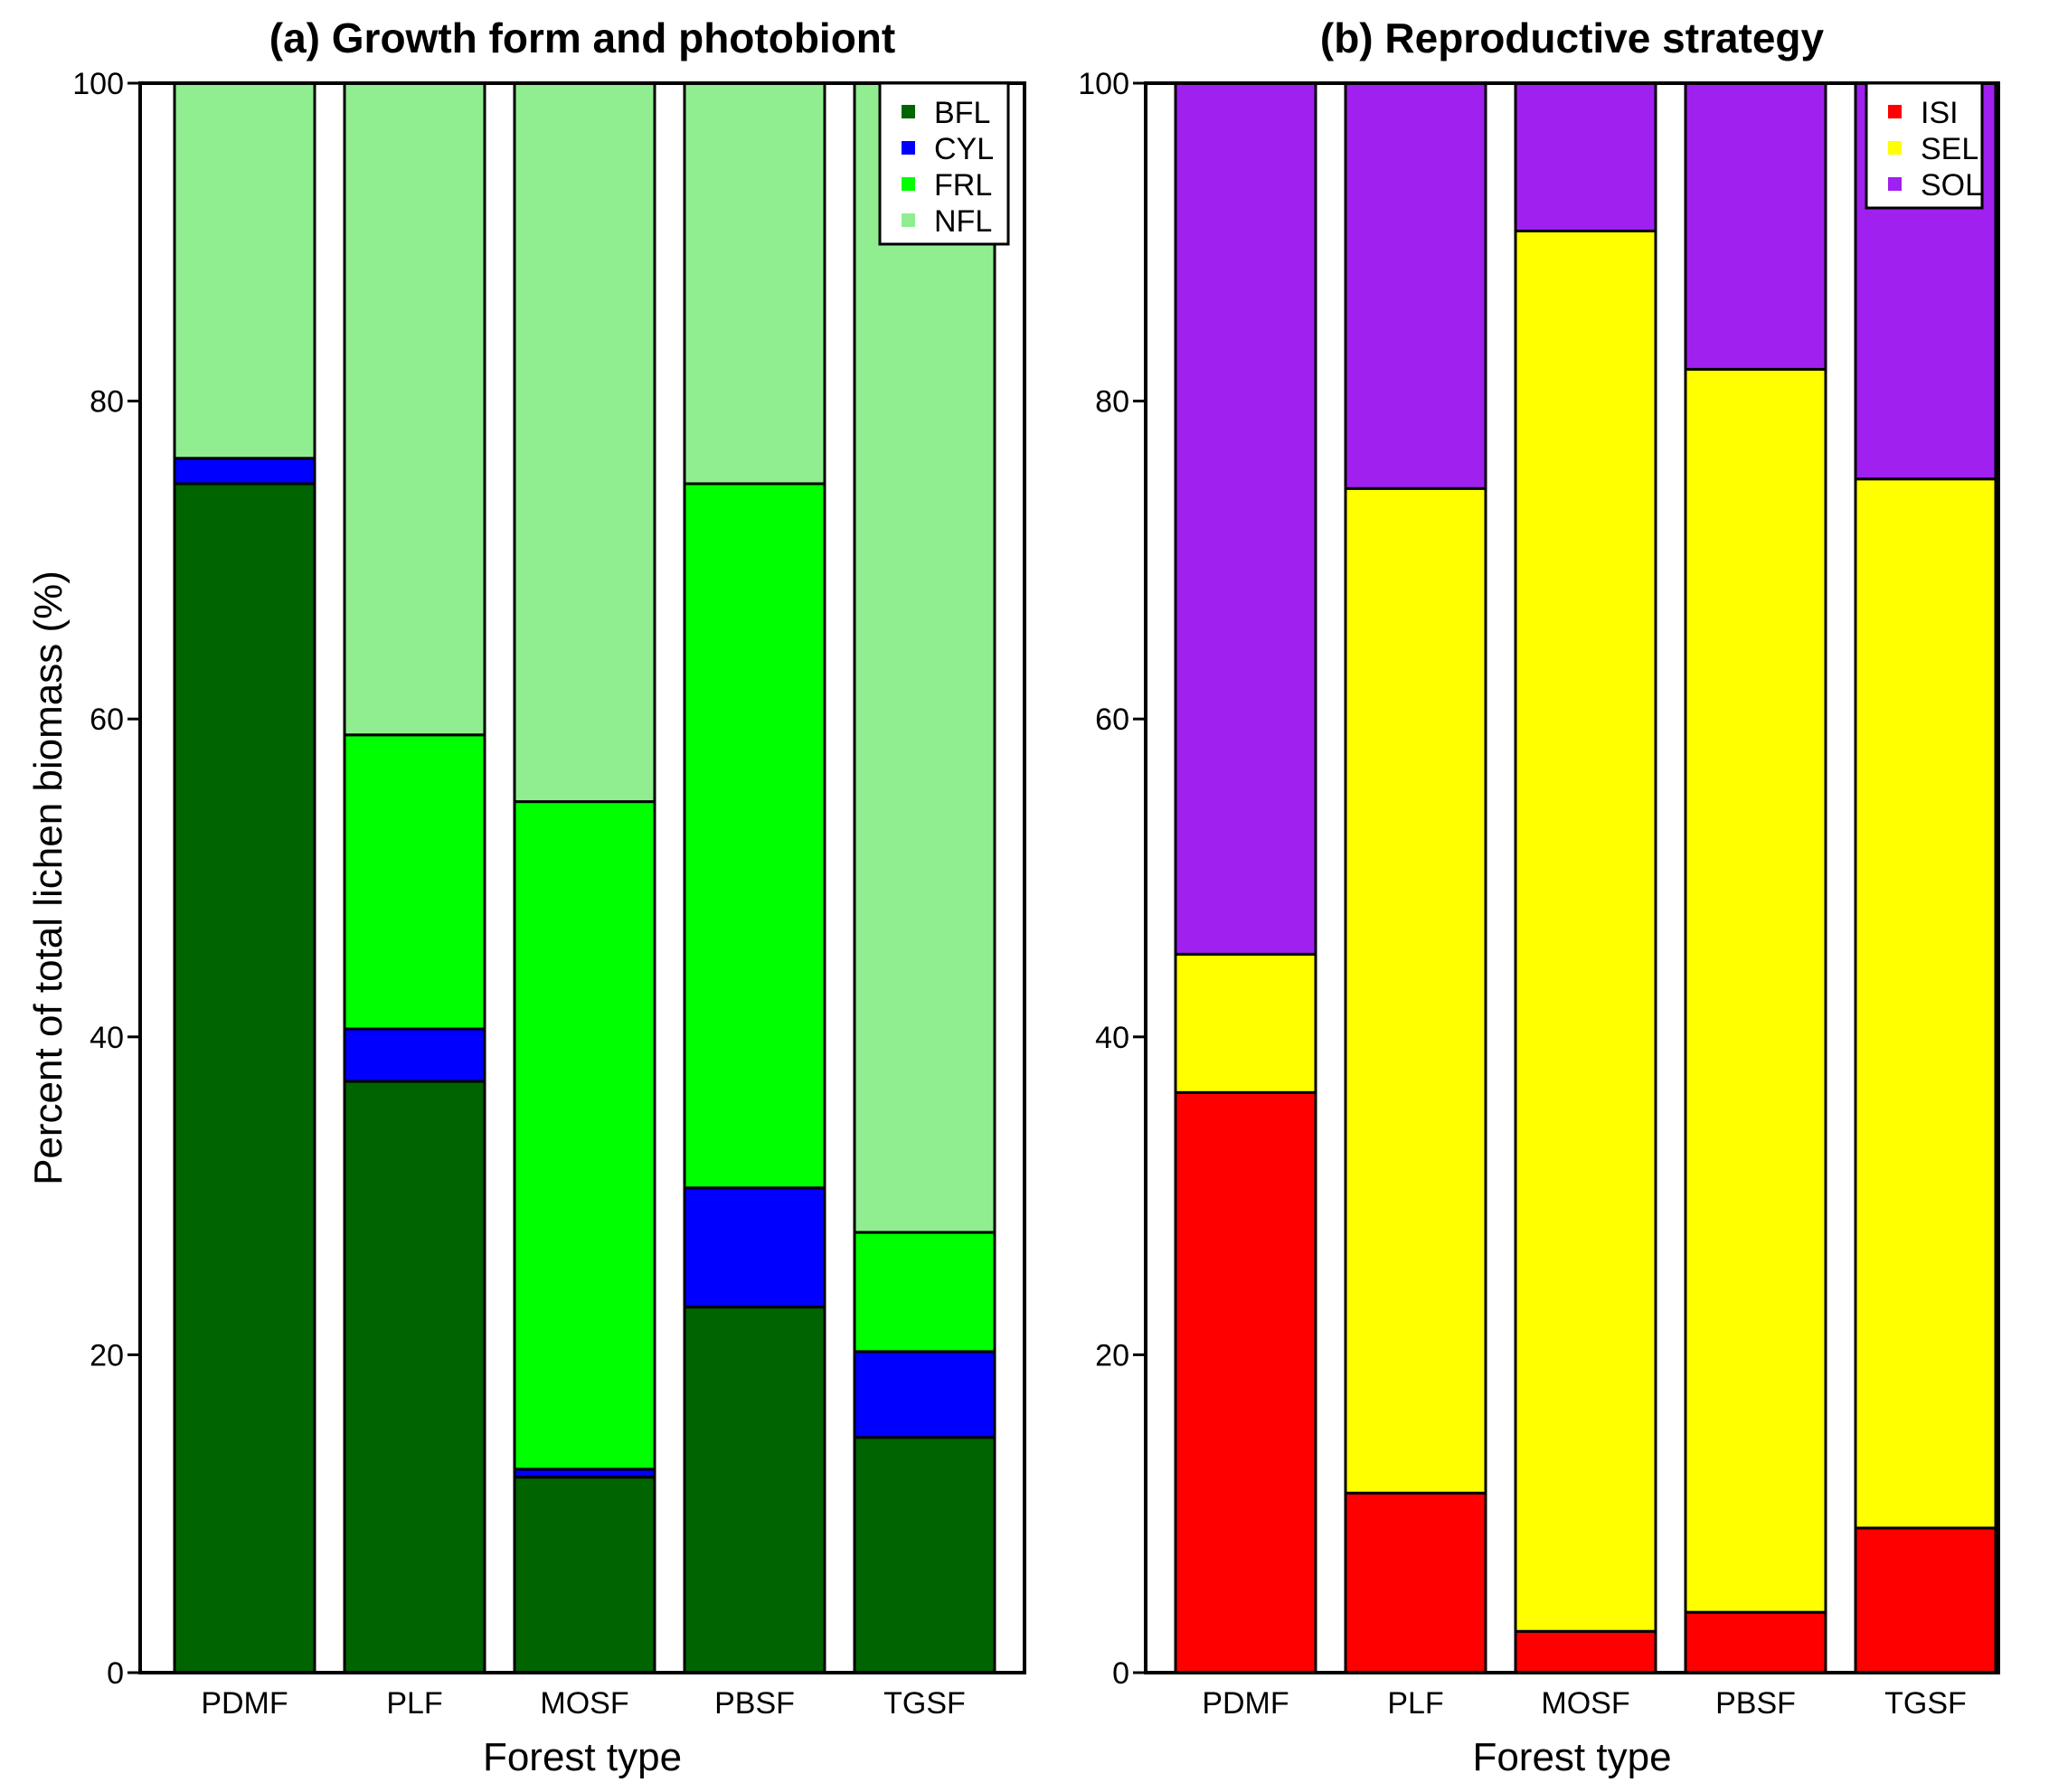 This screenshot has height=1792, width=2049. I want to click on panel-a-ytick-label-80: 80, so click(107, 403).